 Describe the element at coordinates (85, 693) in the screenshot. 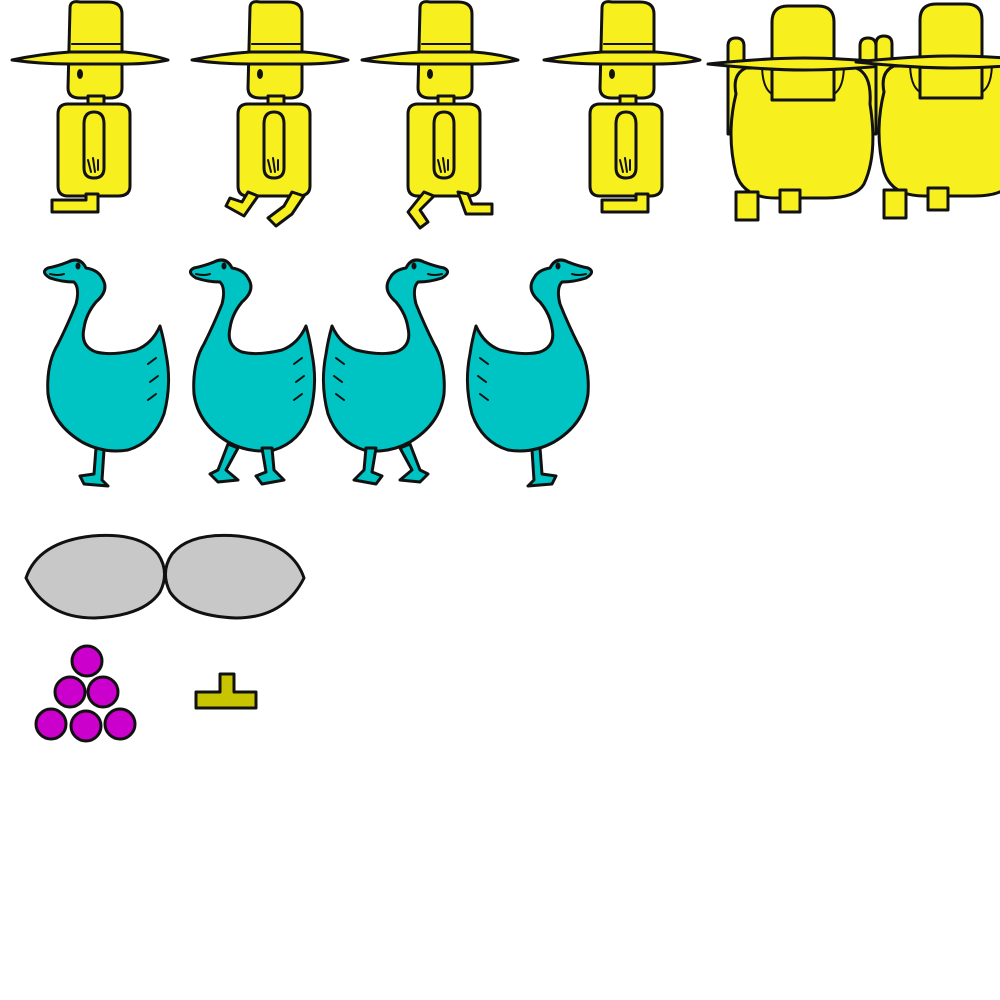

I see `berry-pile` at that location.